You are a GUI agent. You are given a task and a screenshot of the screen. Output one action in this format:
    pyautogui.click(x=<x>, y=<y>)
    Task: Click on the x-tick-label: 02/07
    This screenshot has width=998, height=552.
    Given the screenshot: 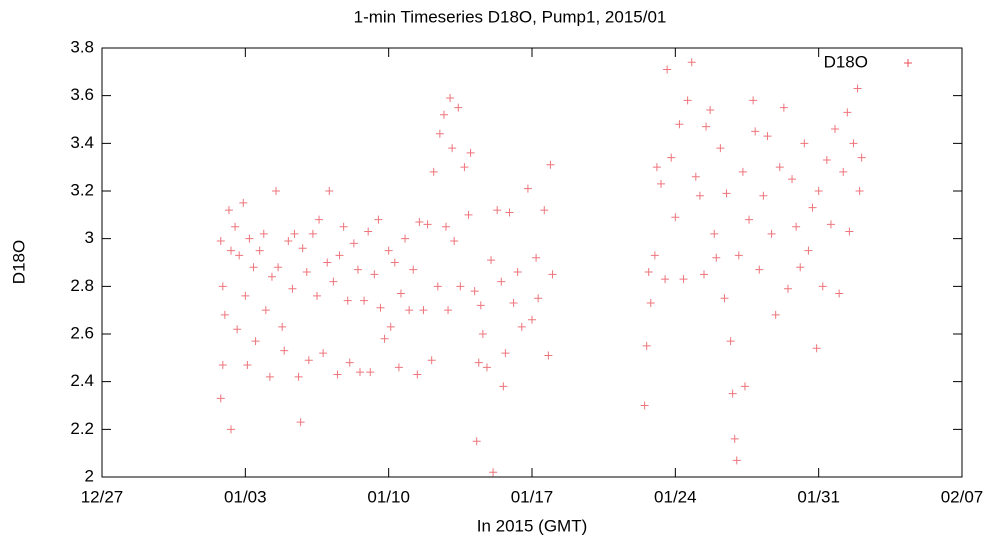 What is the action you would take?
    pyautogui.click(x=962, y=496)
    